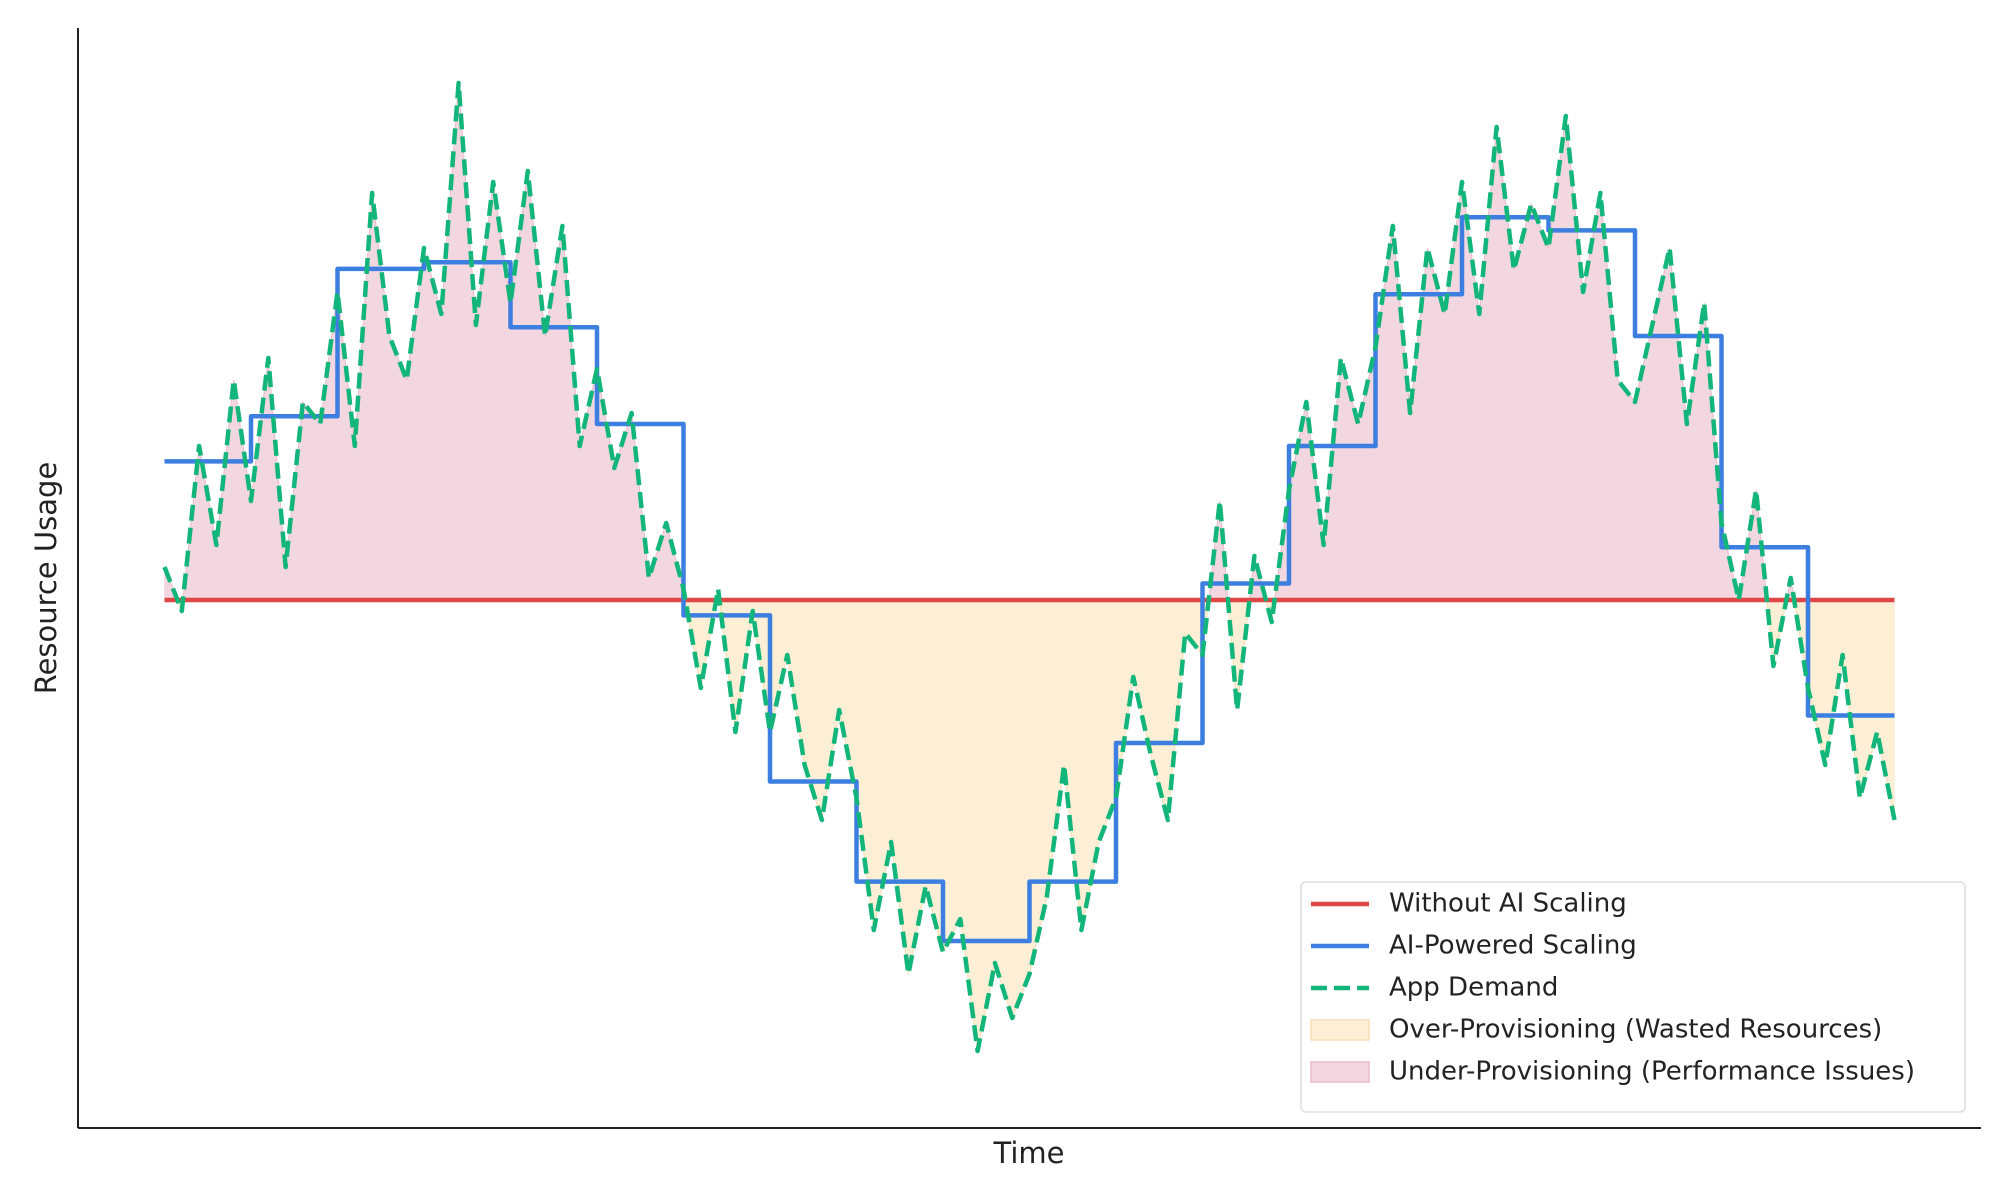  I want to click on legend-label: AI-Powered Scaling, so click(1513, 946).